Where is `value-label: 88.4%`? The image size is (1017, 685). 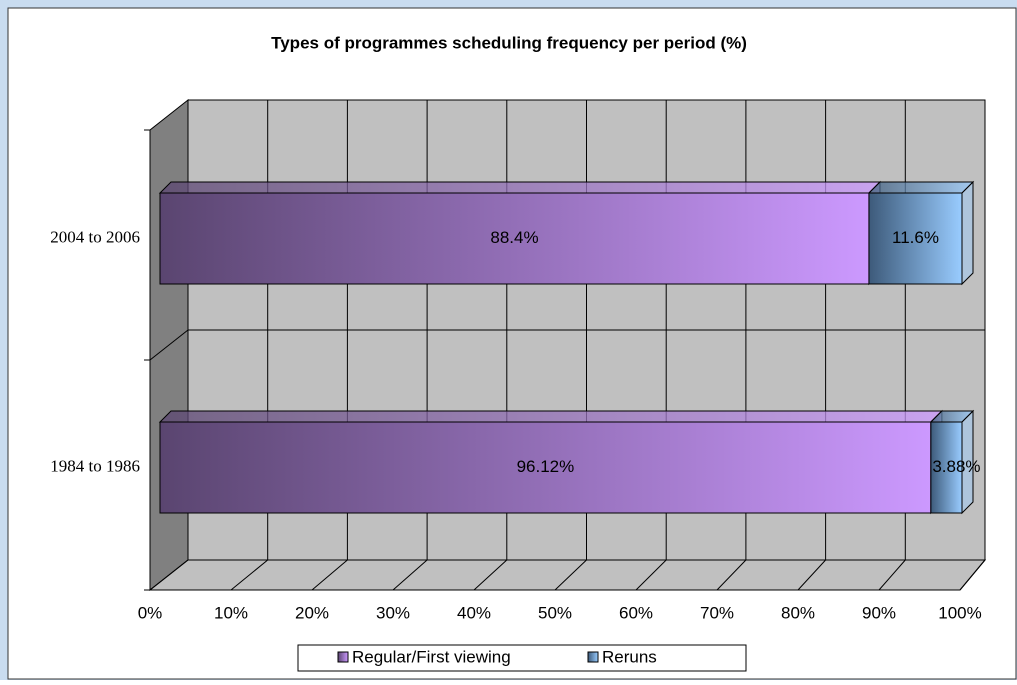
value-label: 88.4% is located at coordinates (514, 237).